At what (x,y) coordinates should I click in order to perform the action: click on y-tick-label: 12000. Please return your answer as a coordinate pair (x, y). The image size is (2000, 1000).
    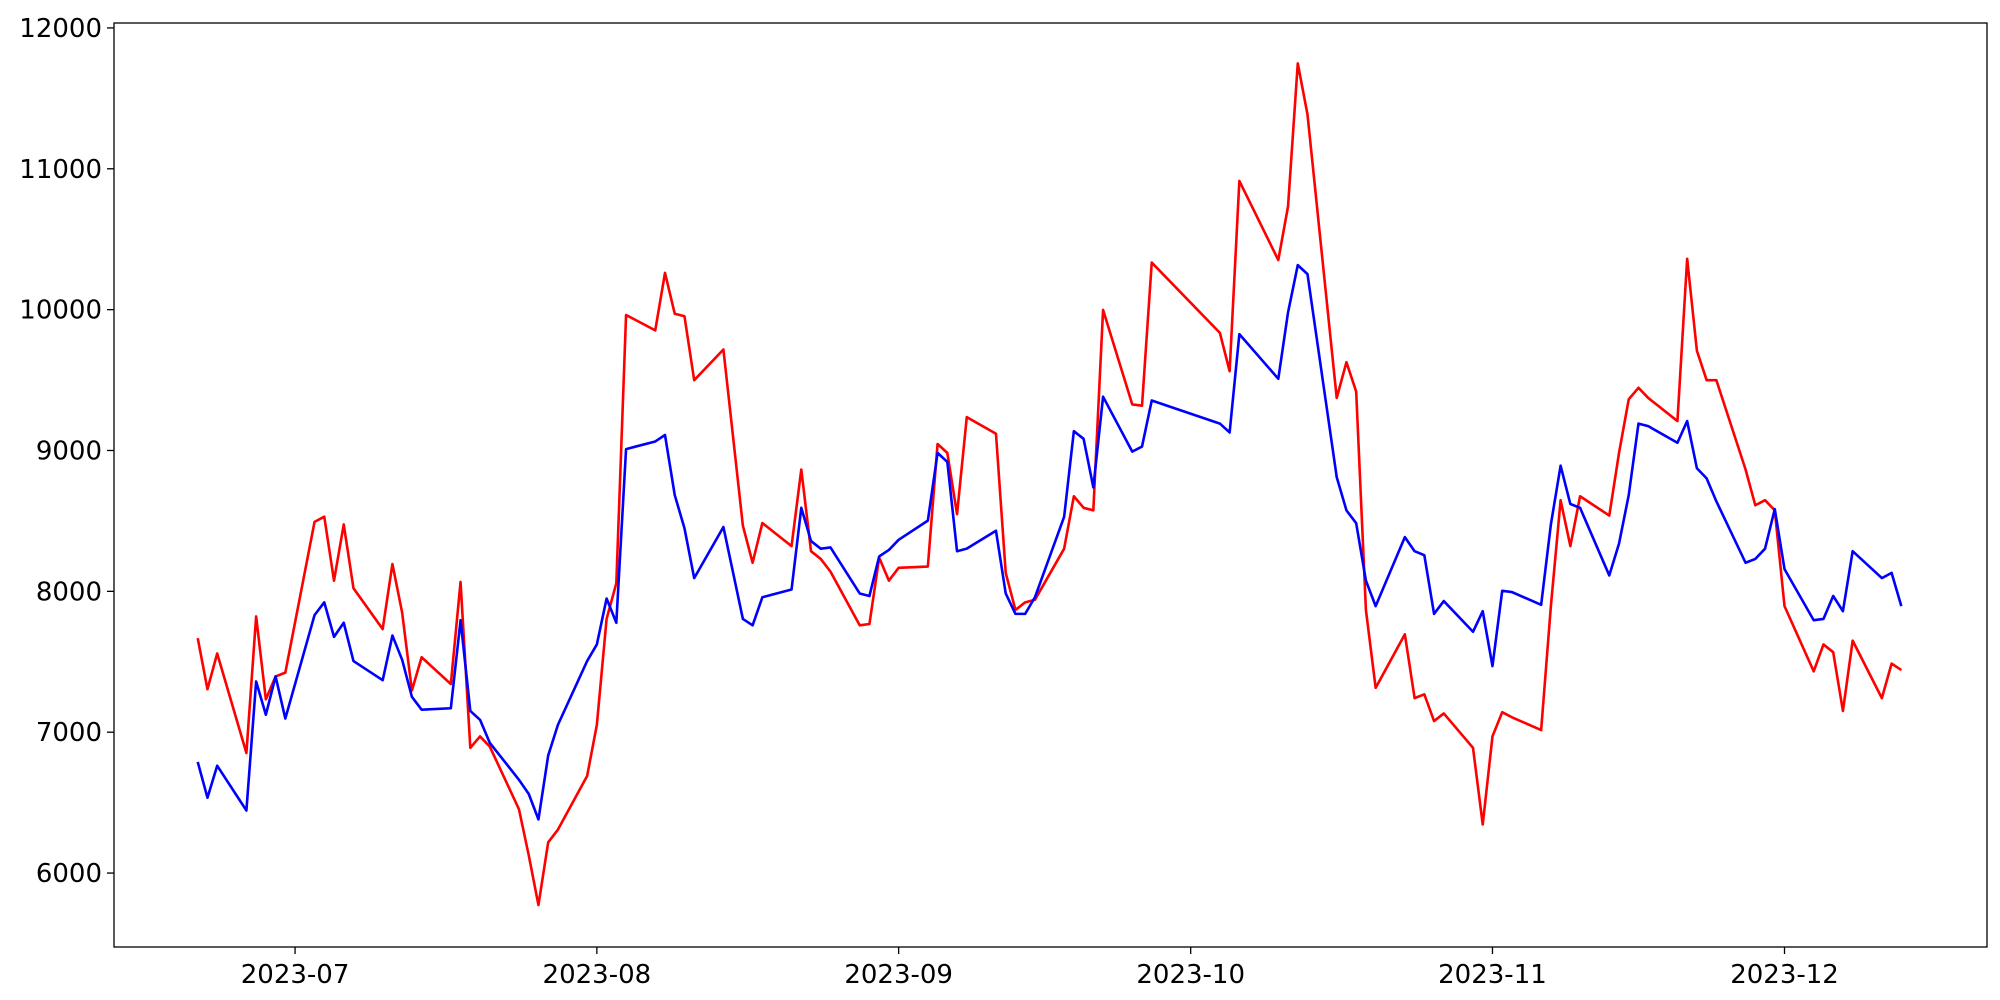
    Looking at the image, I should click on (60, 29).